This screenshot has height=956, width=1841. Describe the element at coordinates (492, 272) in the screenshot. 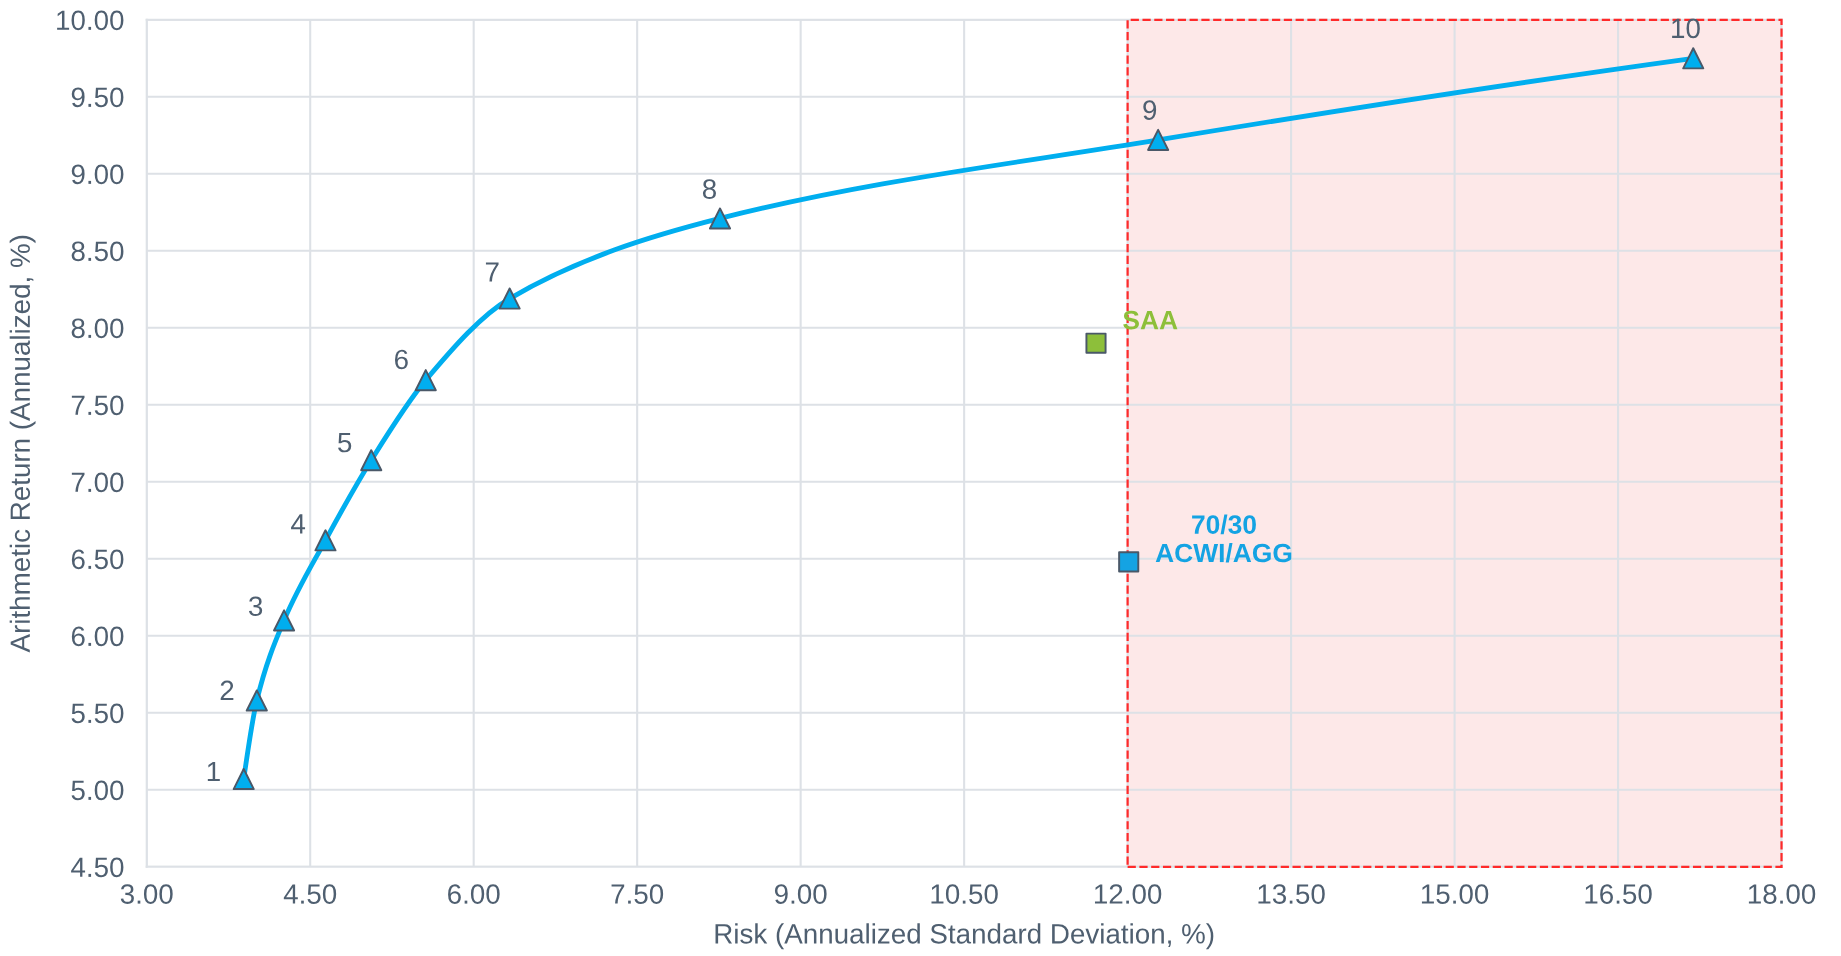

I see `annotation: 7` at that location.